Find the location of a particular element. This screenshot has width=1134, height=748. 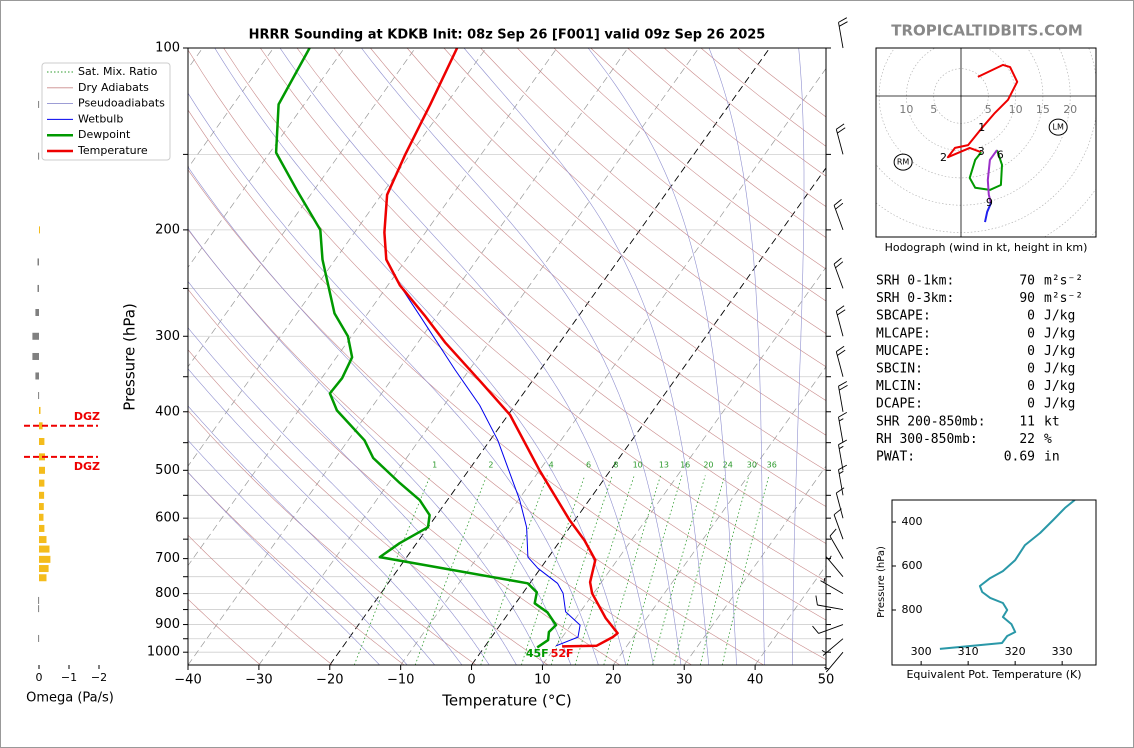

hodo-height-label: 1 is located at coordinates (981, 127).